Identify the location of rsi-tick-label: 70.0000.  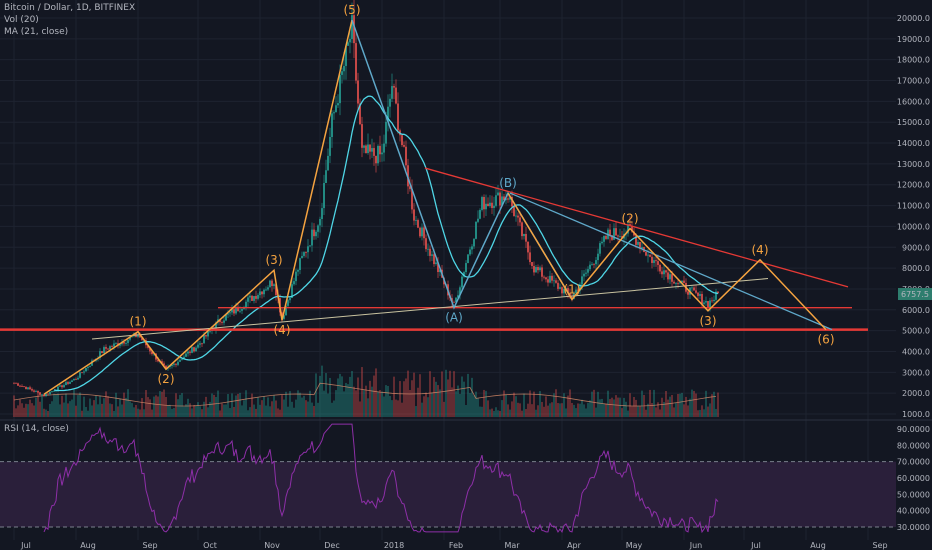
(913, 462).